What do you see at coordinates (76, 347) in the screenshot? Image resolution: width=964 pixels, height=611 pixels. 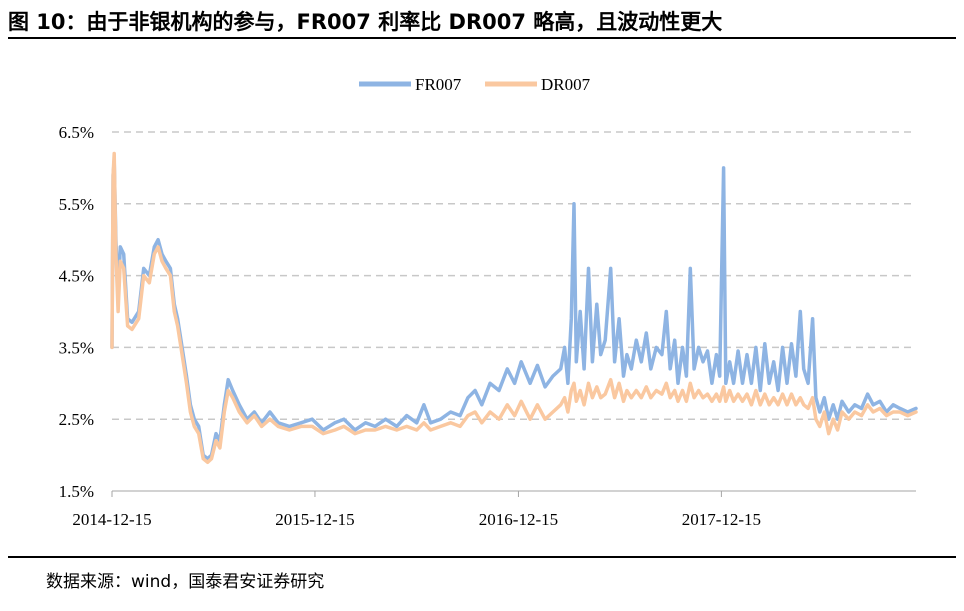 I see `y-tick-label: 3.5%` at bounding box center [76, 347].